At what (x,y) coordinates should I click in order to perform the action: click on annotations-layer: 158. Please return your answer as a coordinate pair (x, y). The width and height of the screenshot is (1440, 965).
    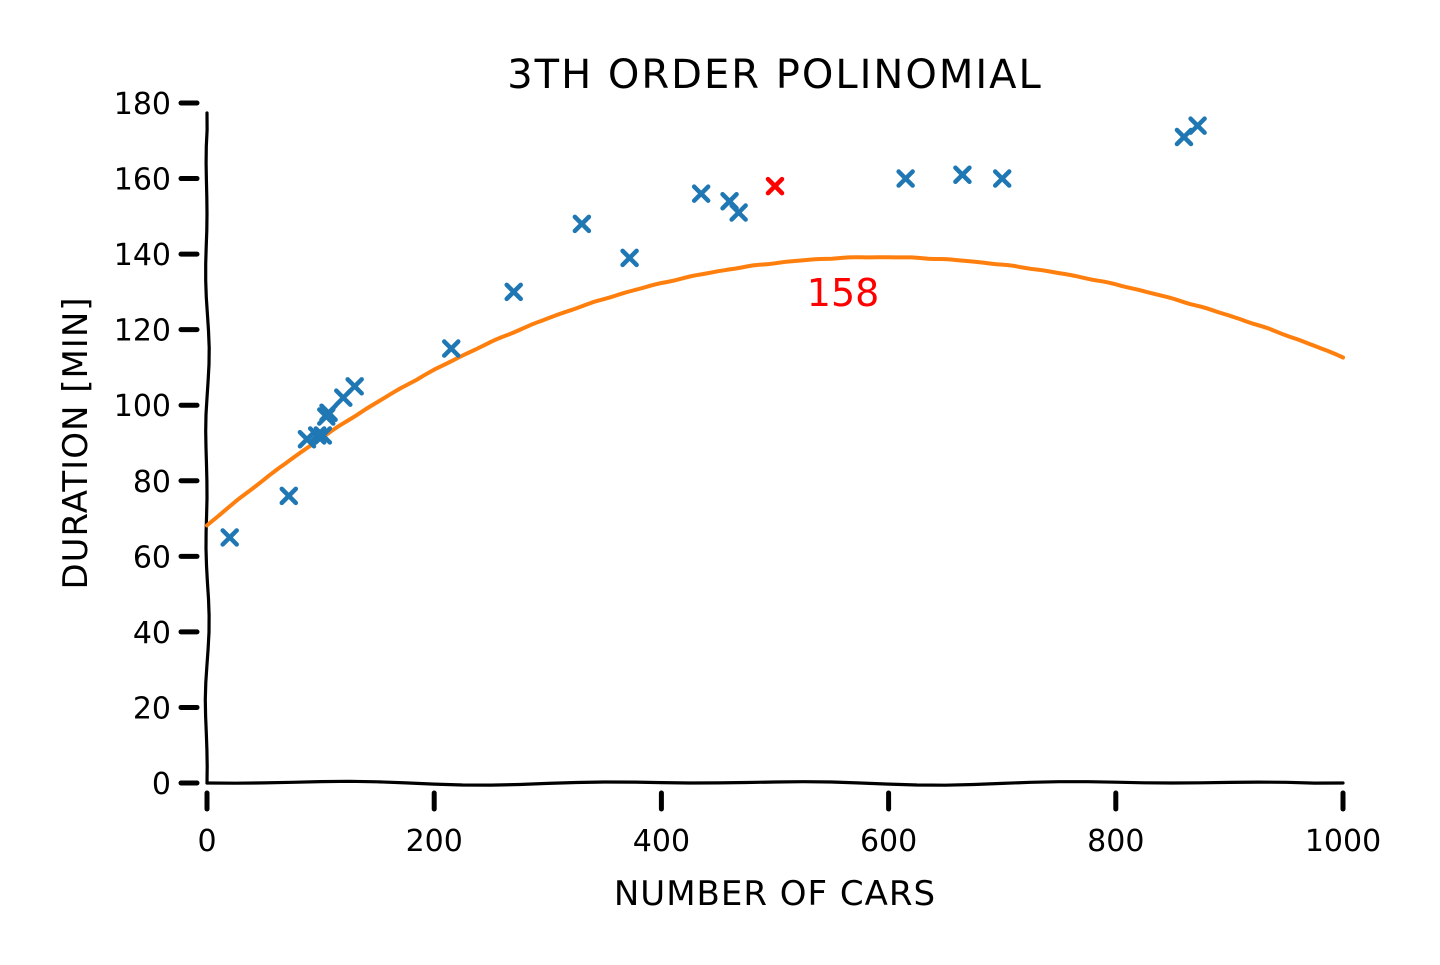
    Looking at the image, I should click on (843, 293).